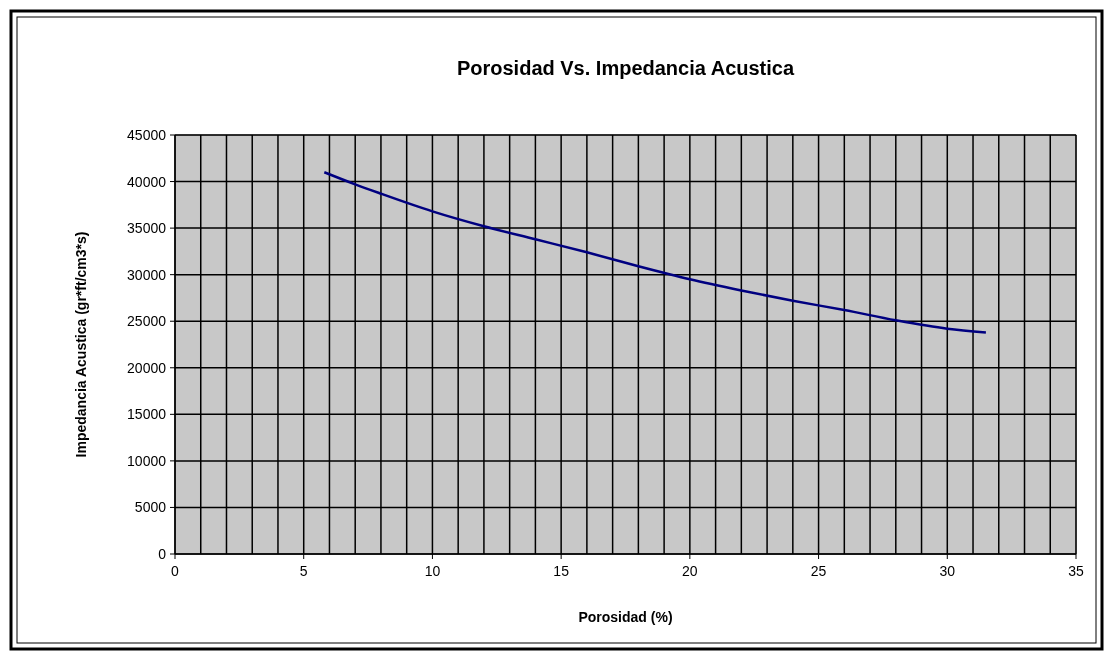 The image size is (1113, 660). Describe the element at coordinates (303, 571) in the screenshot. I see `x-tick-label: 5` at that location.